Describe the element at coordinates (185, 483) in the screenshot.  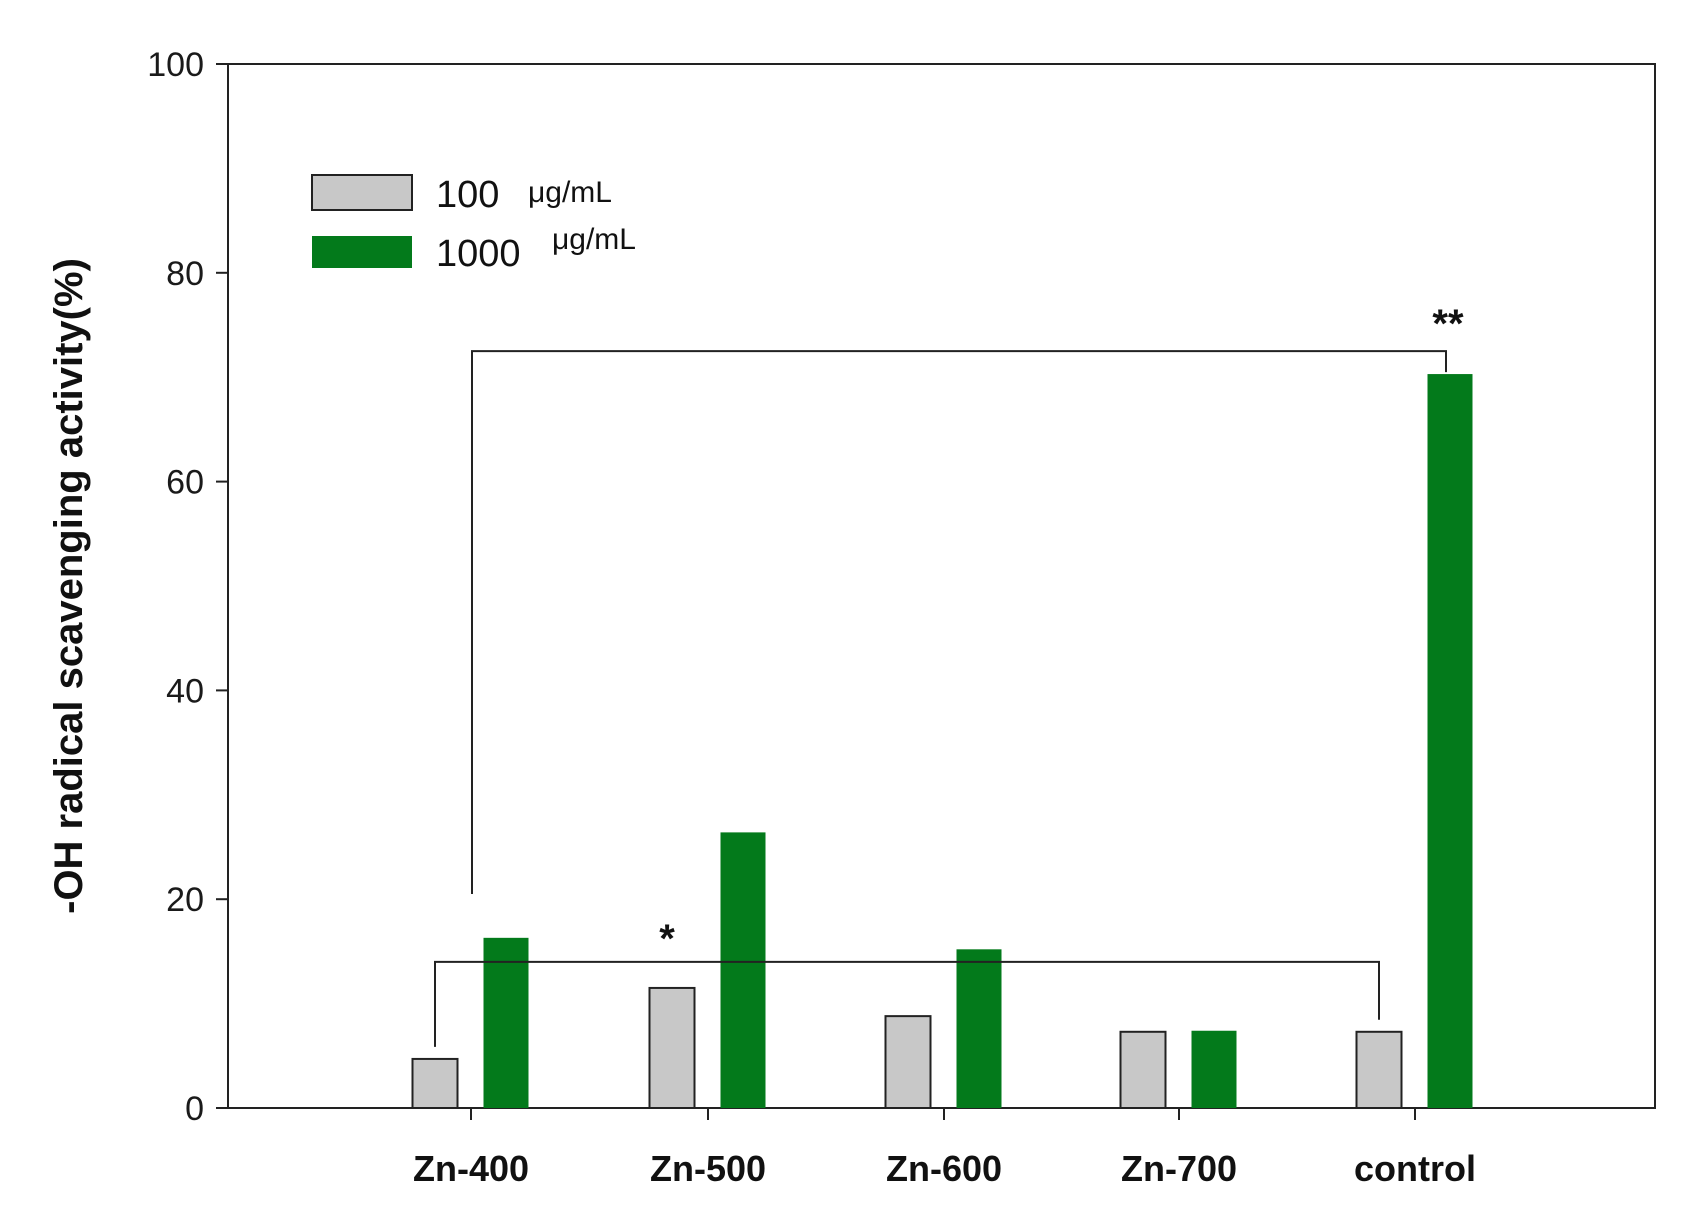
I see `y-tick-label: 60` at that location.